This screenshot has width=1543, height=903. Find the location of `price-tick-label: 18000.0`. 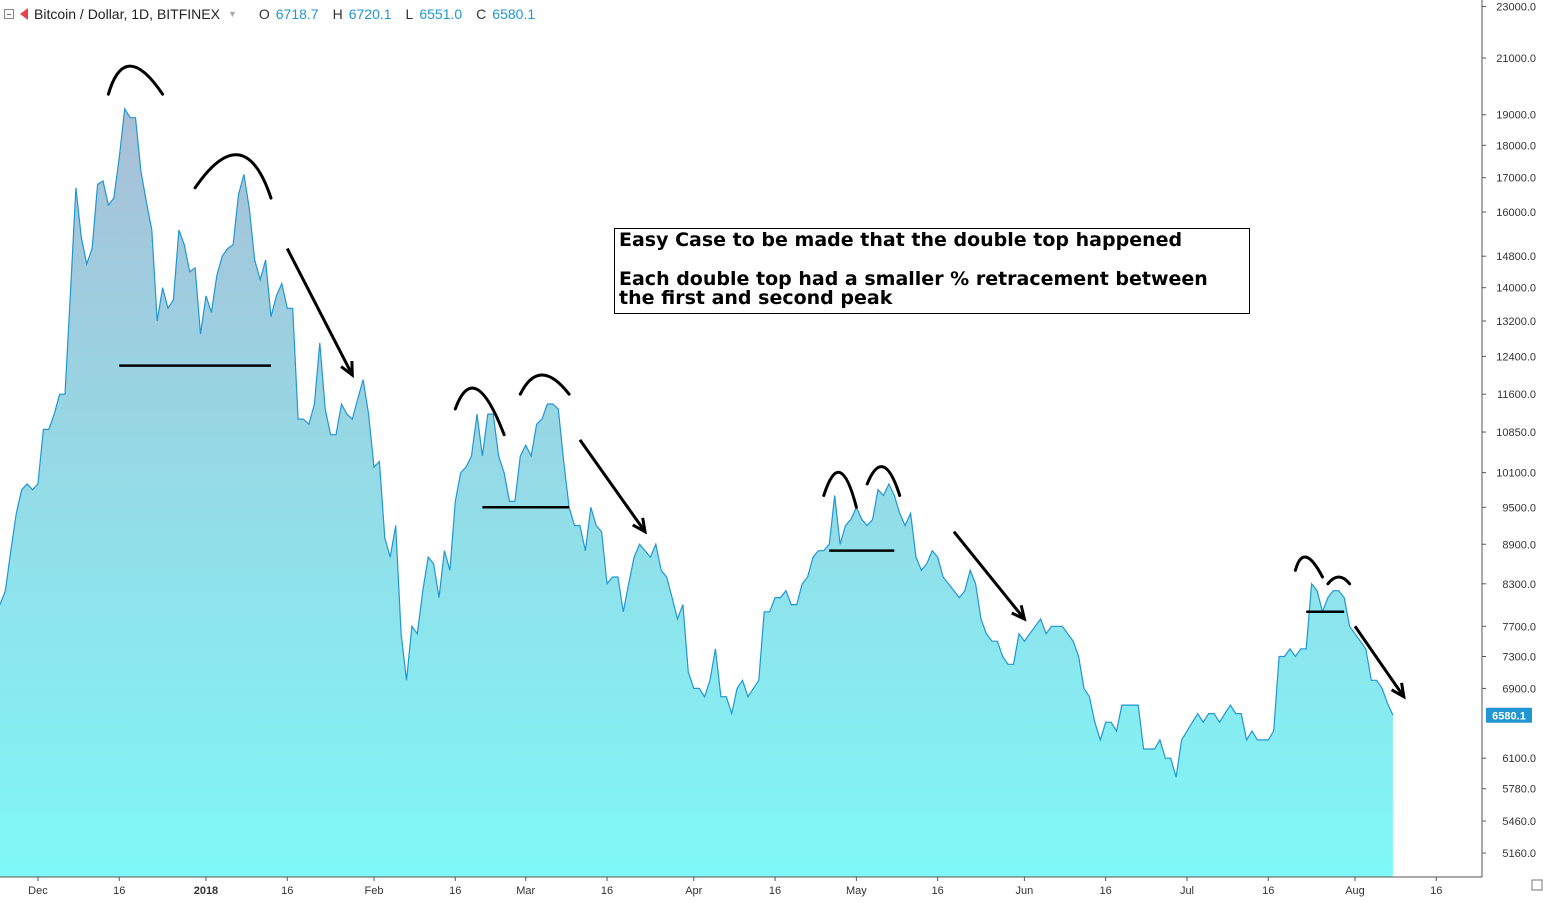

price-tick-label: 18000.0 is located at coordinates (1516, 146).